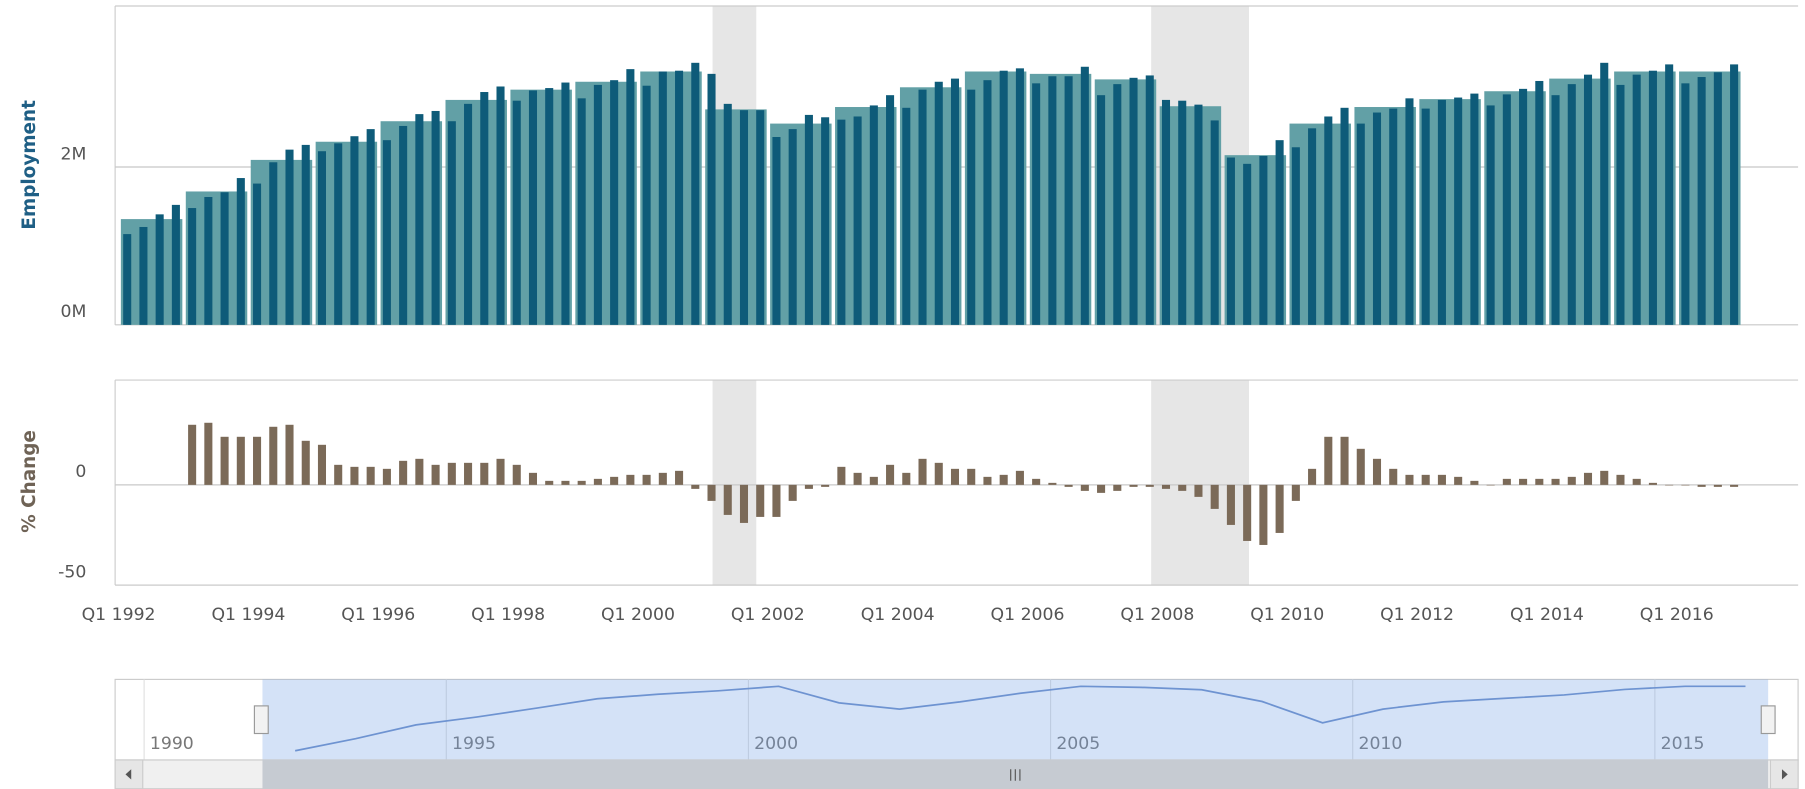 This screenshot has width=1805, height=789. Describe the element at coordinates (734, 483) in the screenshot. I see `plot-band` at that location.